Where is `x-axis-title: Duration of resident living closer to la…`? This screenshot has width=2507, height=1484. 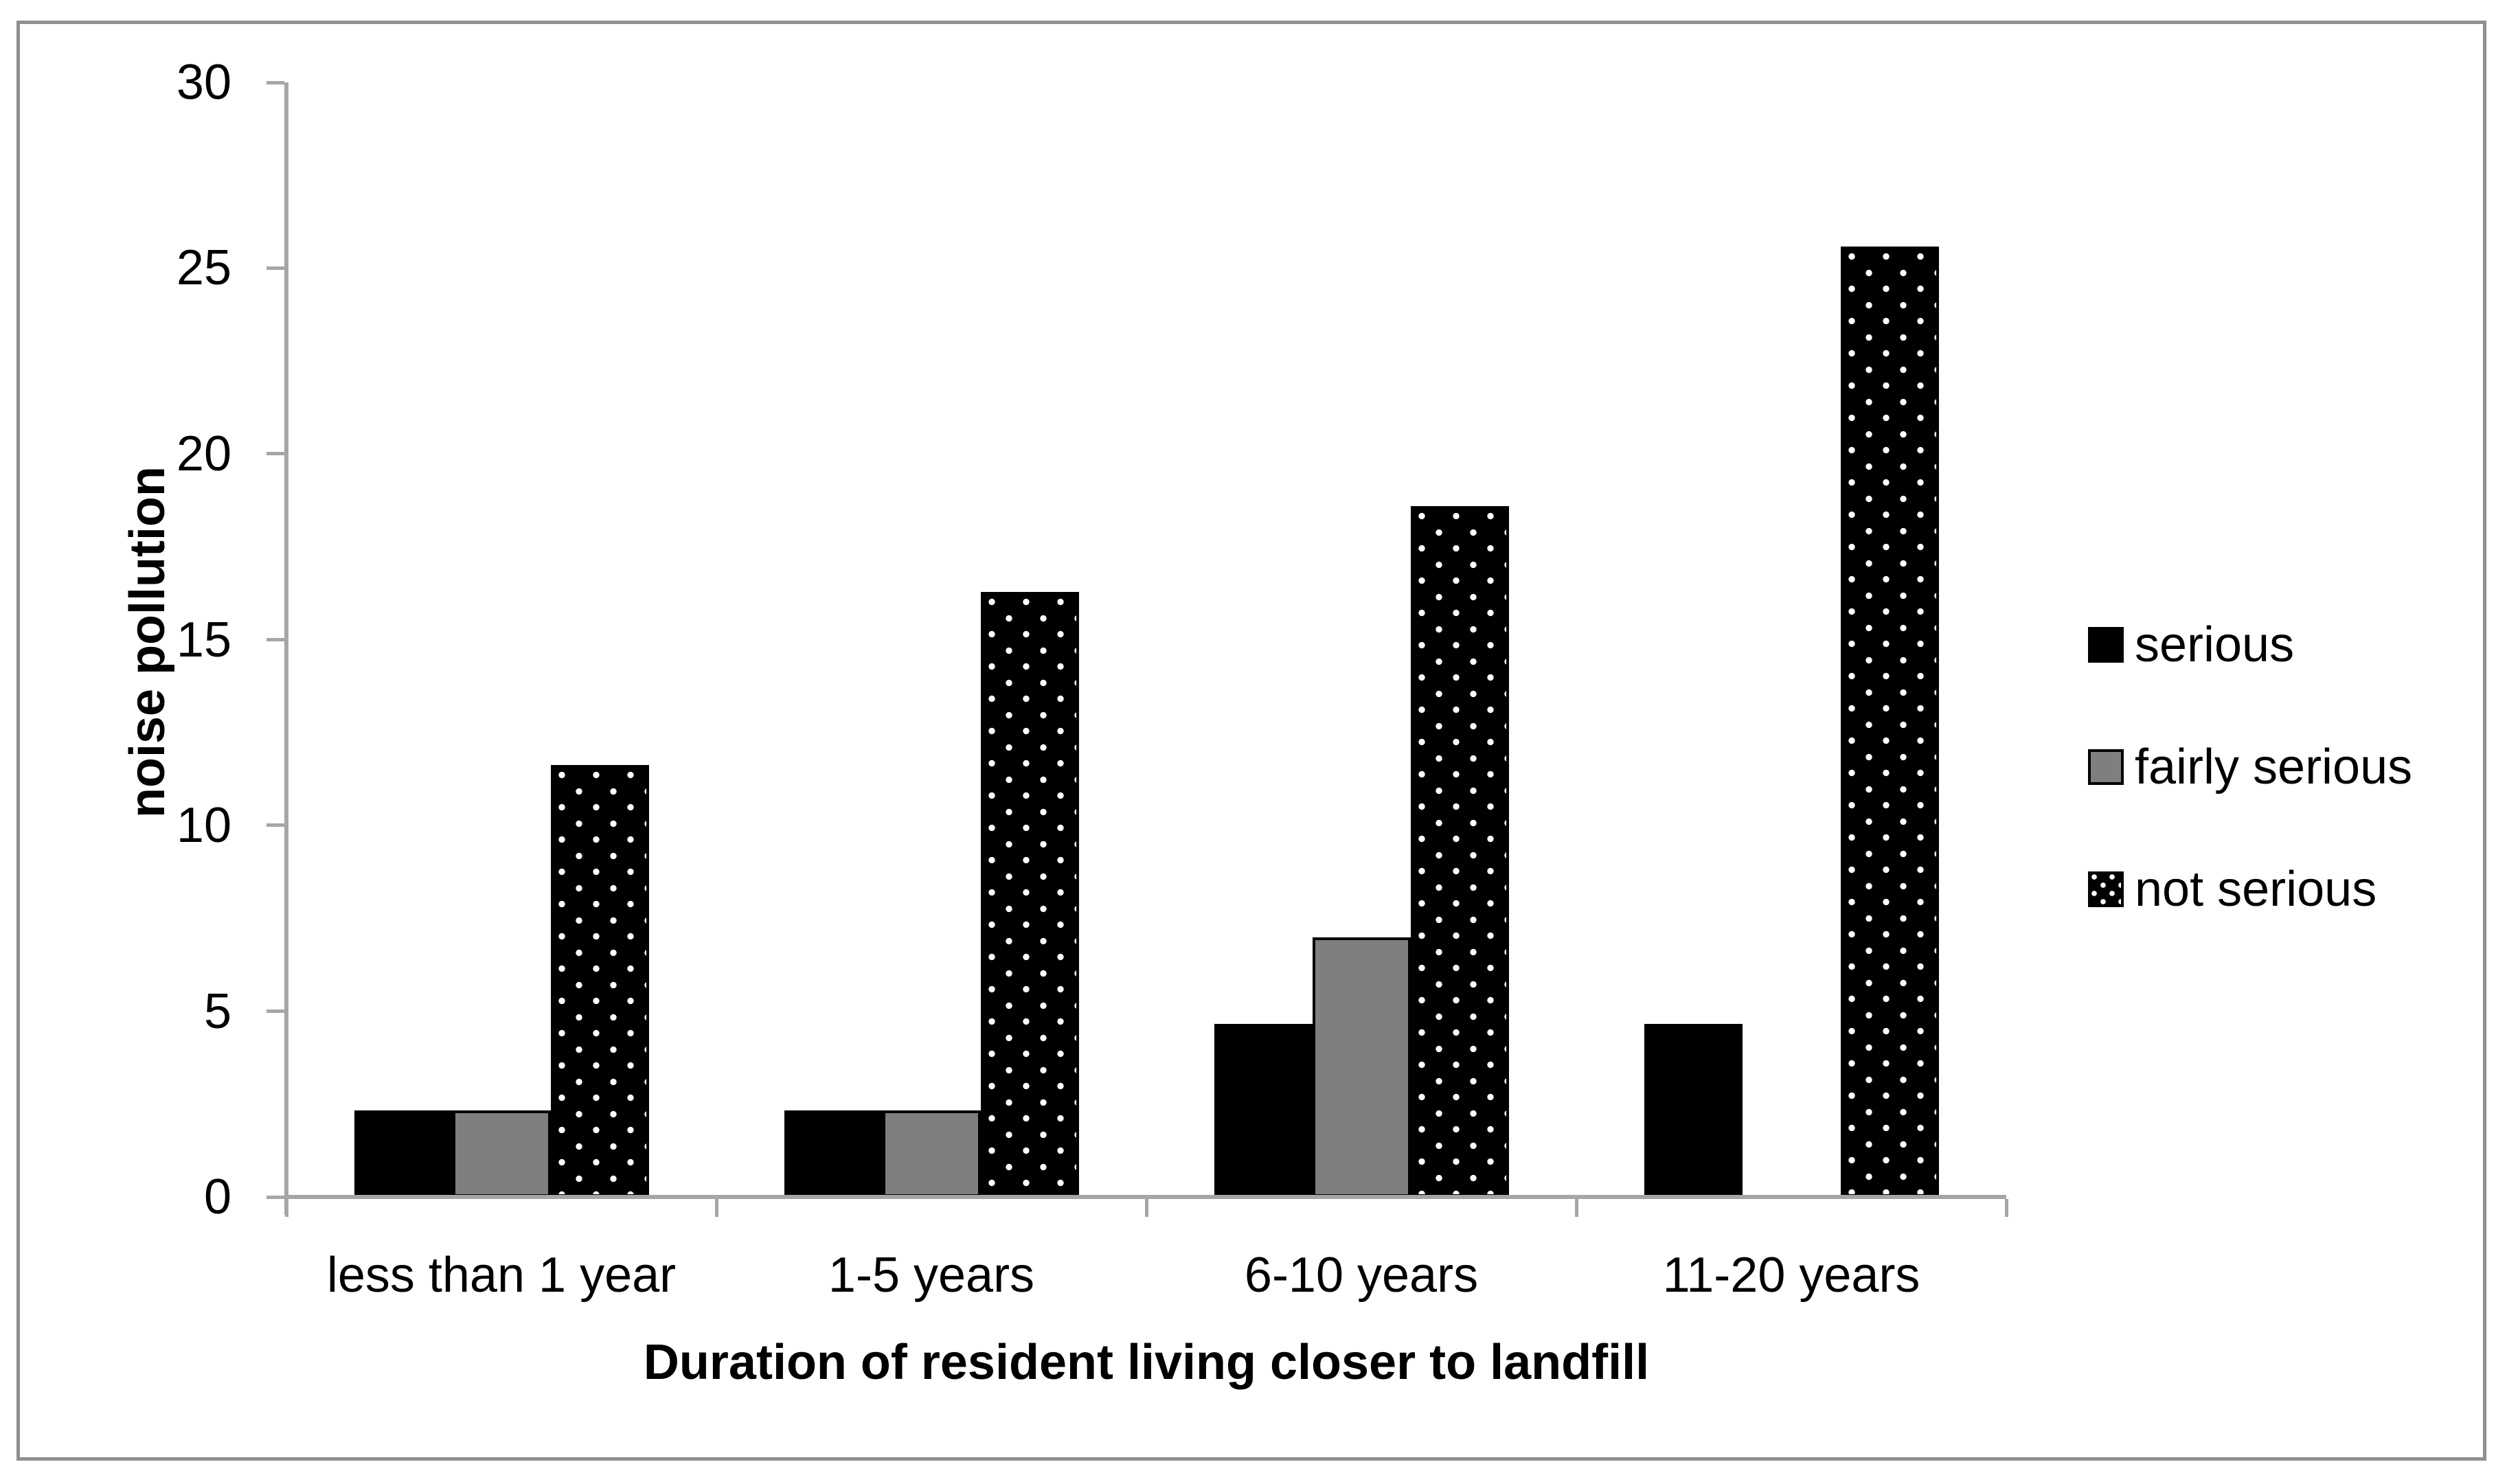
x-axis-title: Duration of resident living closer to la… is located at coordinates (1146, 1363).